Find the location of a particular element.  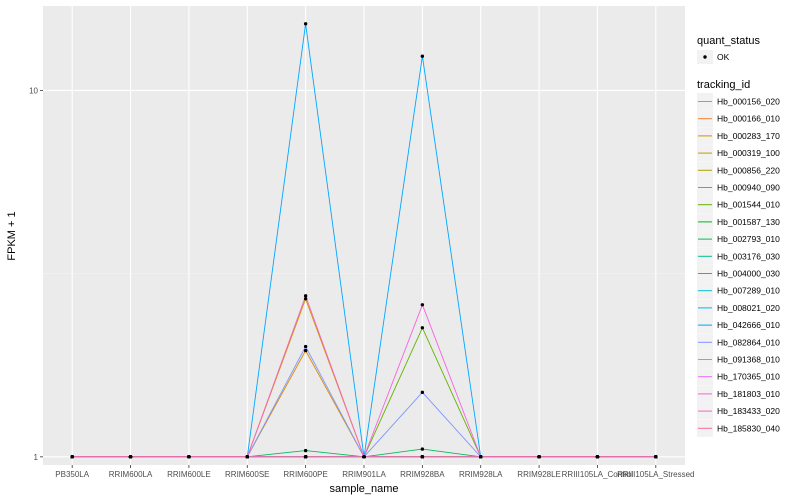

legend-label: Hb_082864_010 is located at coordinates (748, 342).